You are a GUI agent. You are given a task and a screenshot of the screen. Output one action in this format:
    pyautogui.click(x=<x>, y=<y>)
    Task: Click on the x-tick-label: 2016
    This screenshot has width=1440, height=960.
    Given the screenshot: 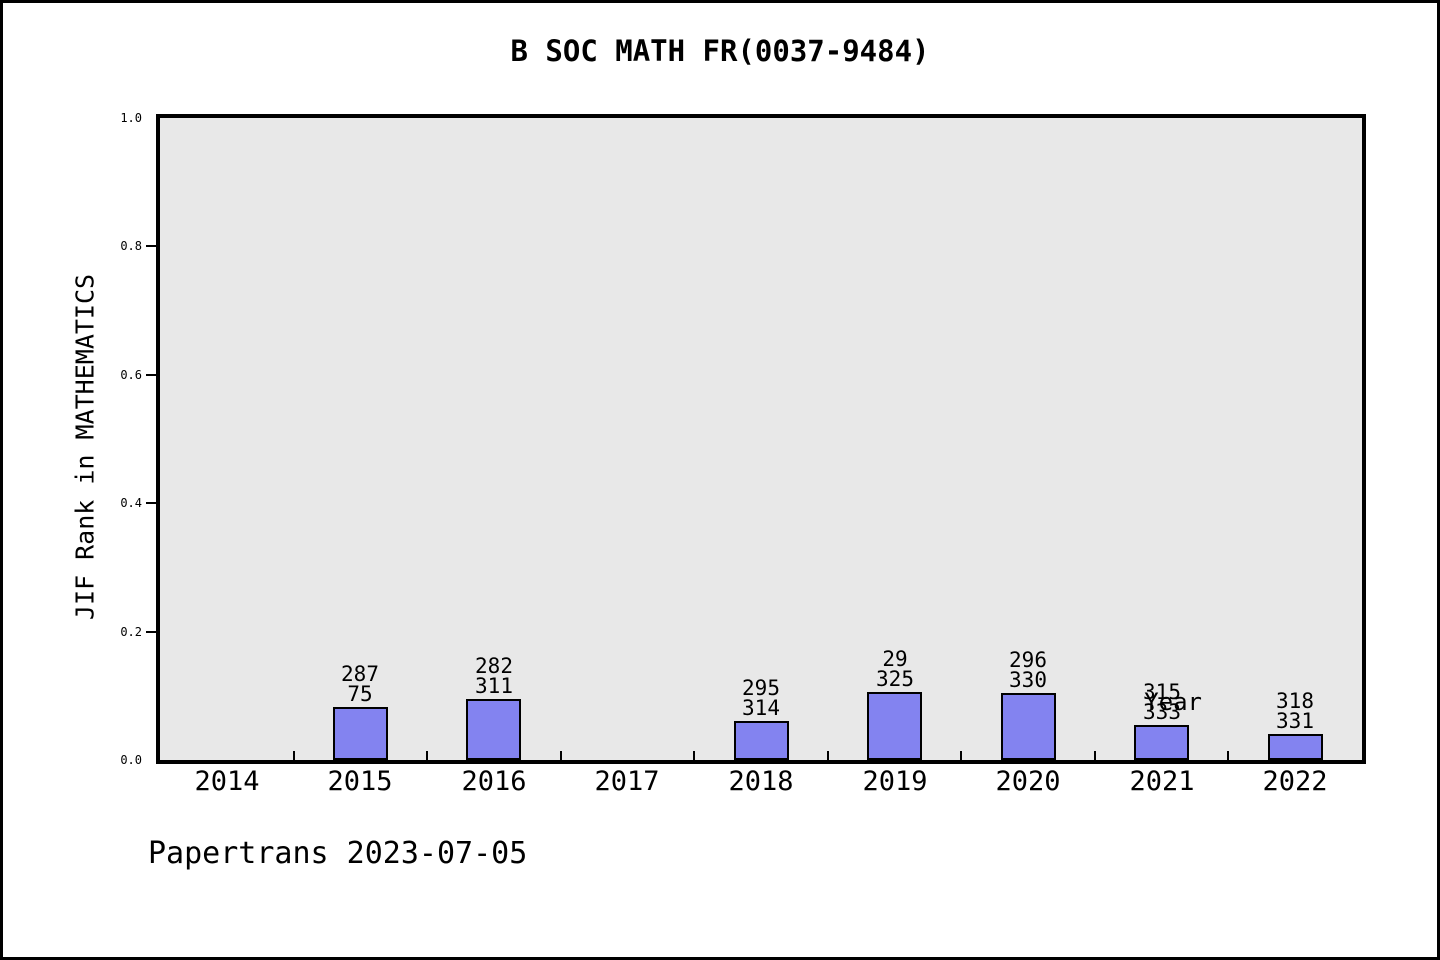 What is the action you would take?
    pyautogui.click(x=494, y=781)
    